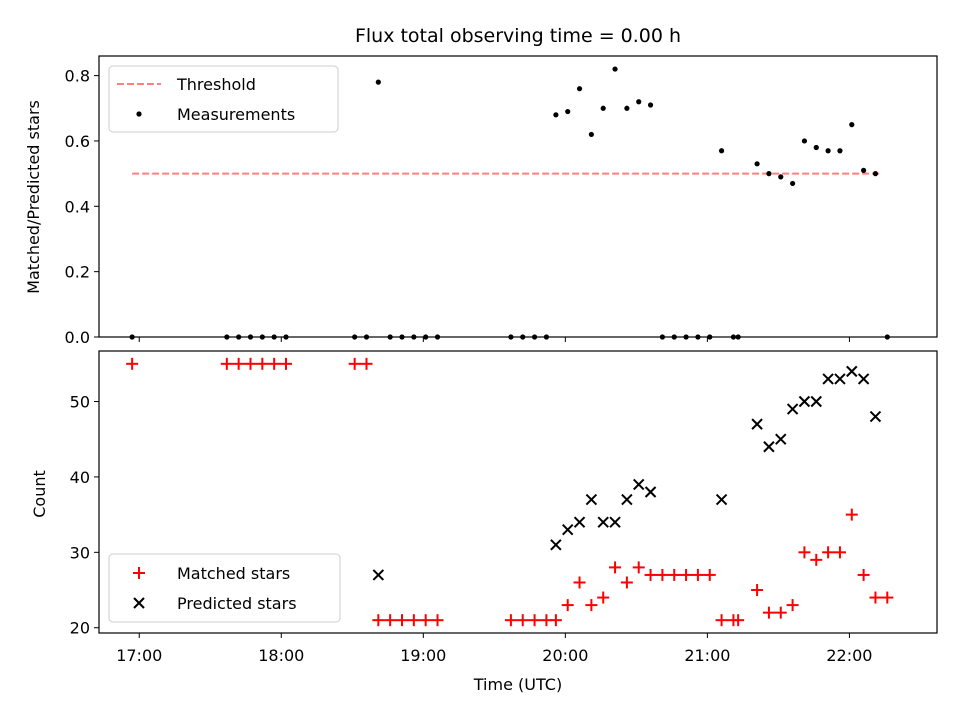 The height and width of the screenshot is (720, 960). I want to click on matched-stars-legend-swatch, so click(139, 573).